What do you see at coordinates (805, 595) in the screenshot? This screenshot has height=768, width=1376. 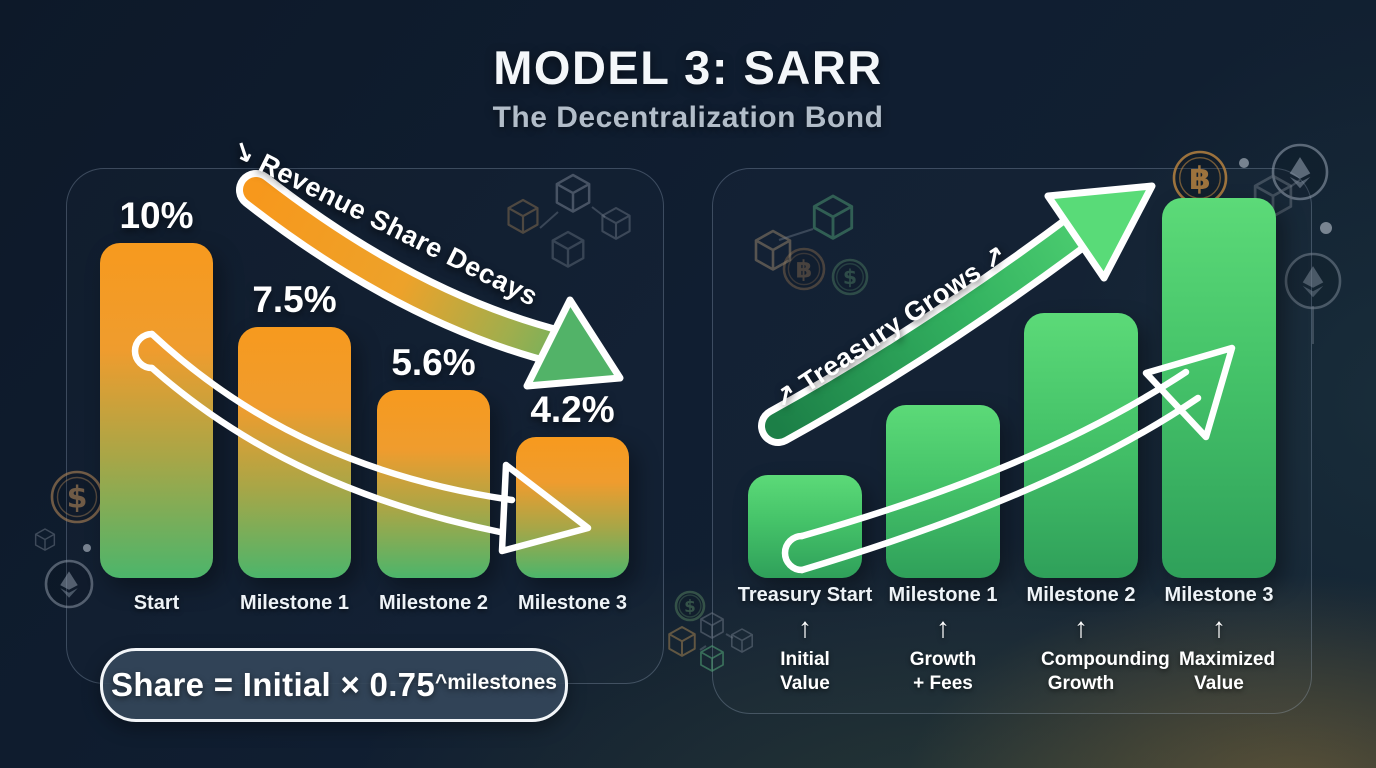 I see `bar-category-label: Treasury Start` at bounding box center [805, 595].